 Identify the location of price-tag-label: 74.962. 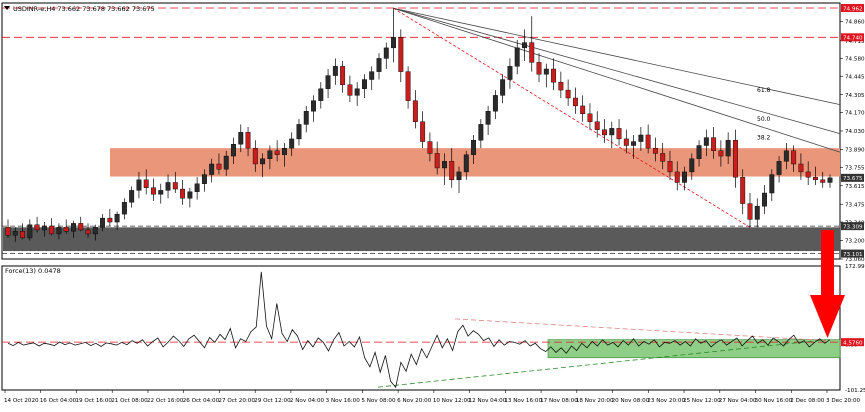
(853, 9).